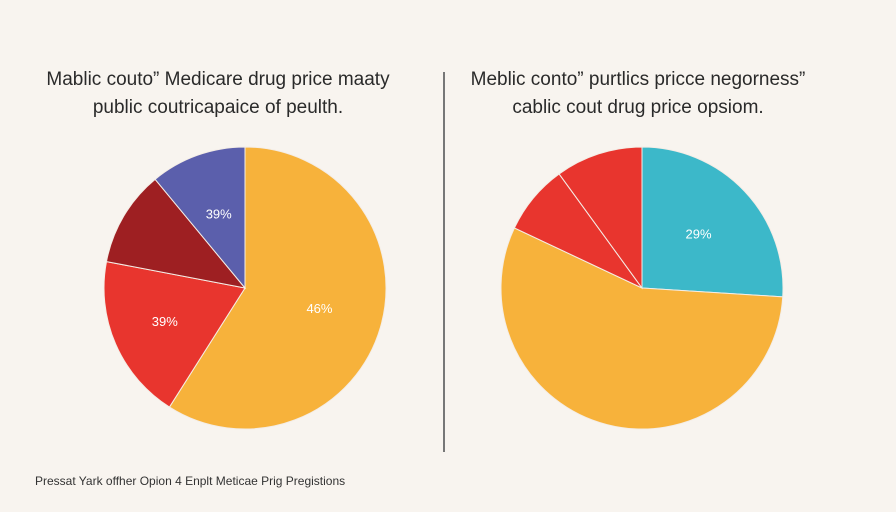  I want to click on chart-title-right-line2: cablic cout drug price opsiom., so click(638, 107).